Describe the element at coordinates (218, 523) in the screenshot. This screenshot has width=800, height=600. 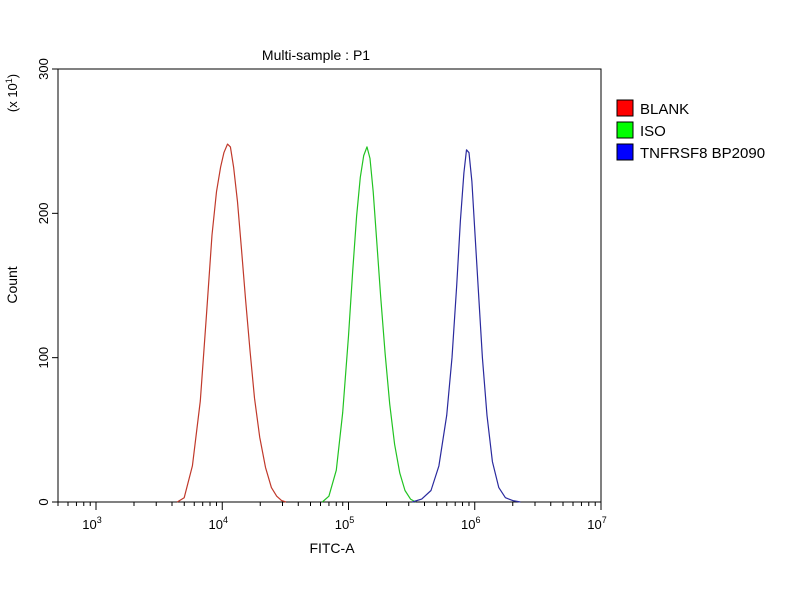
I see `x-tick-label: 10⁴` at that location.